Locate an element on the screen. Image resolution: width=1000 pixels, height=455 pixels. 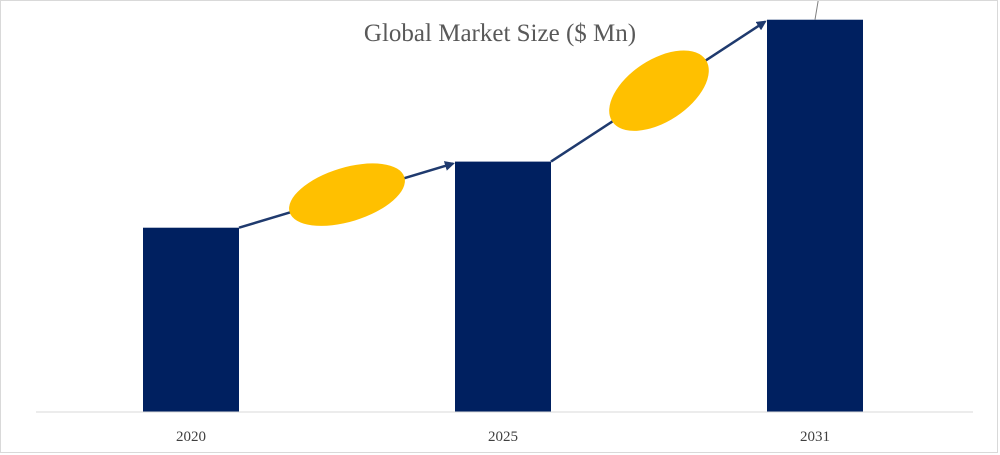
x-axis-ticks: 2020 2025 2031 is located at coordinates (503, 437).